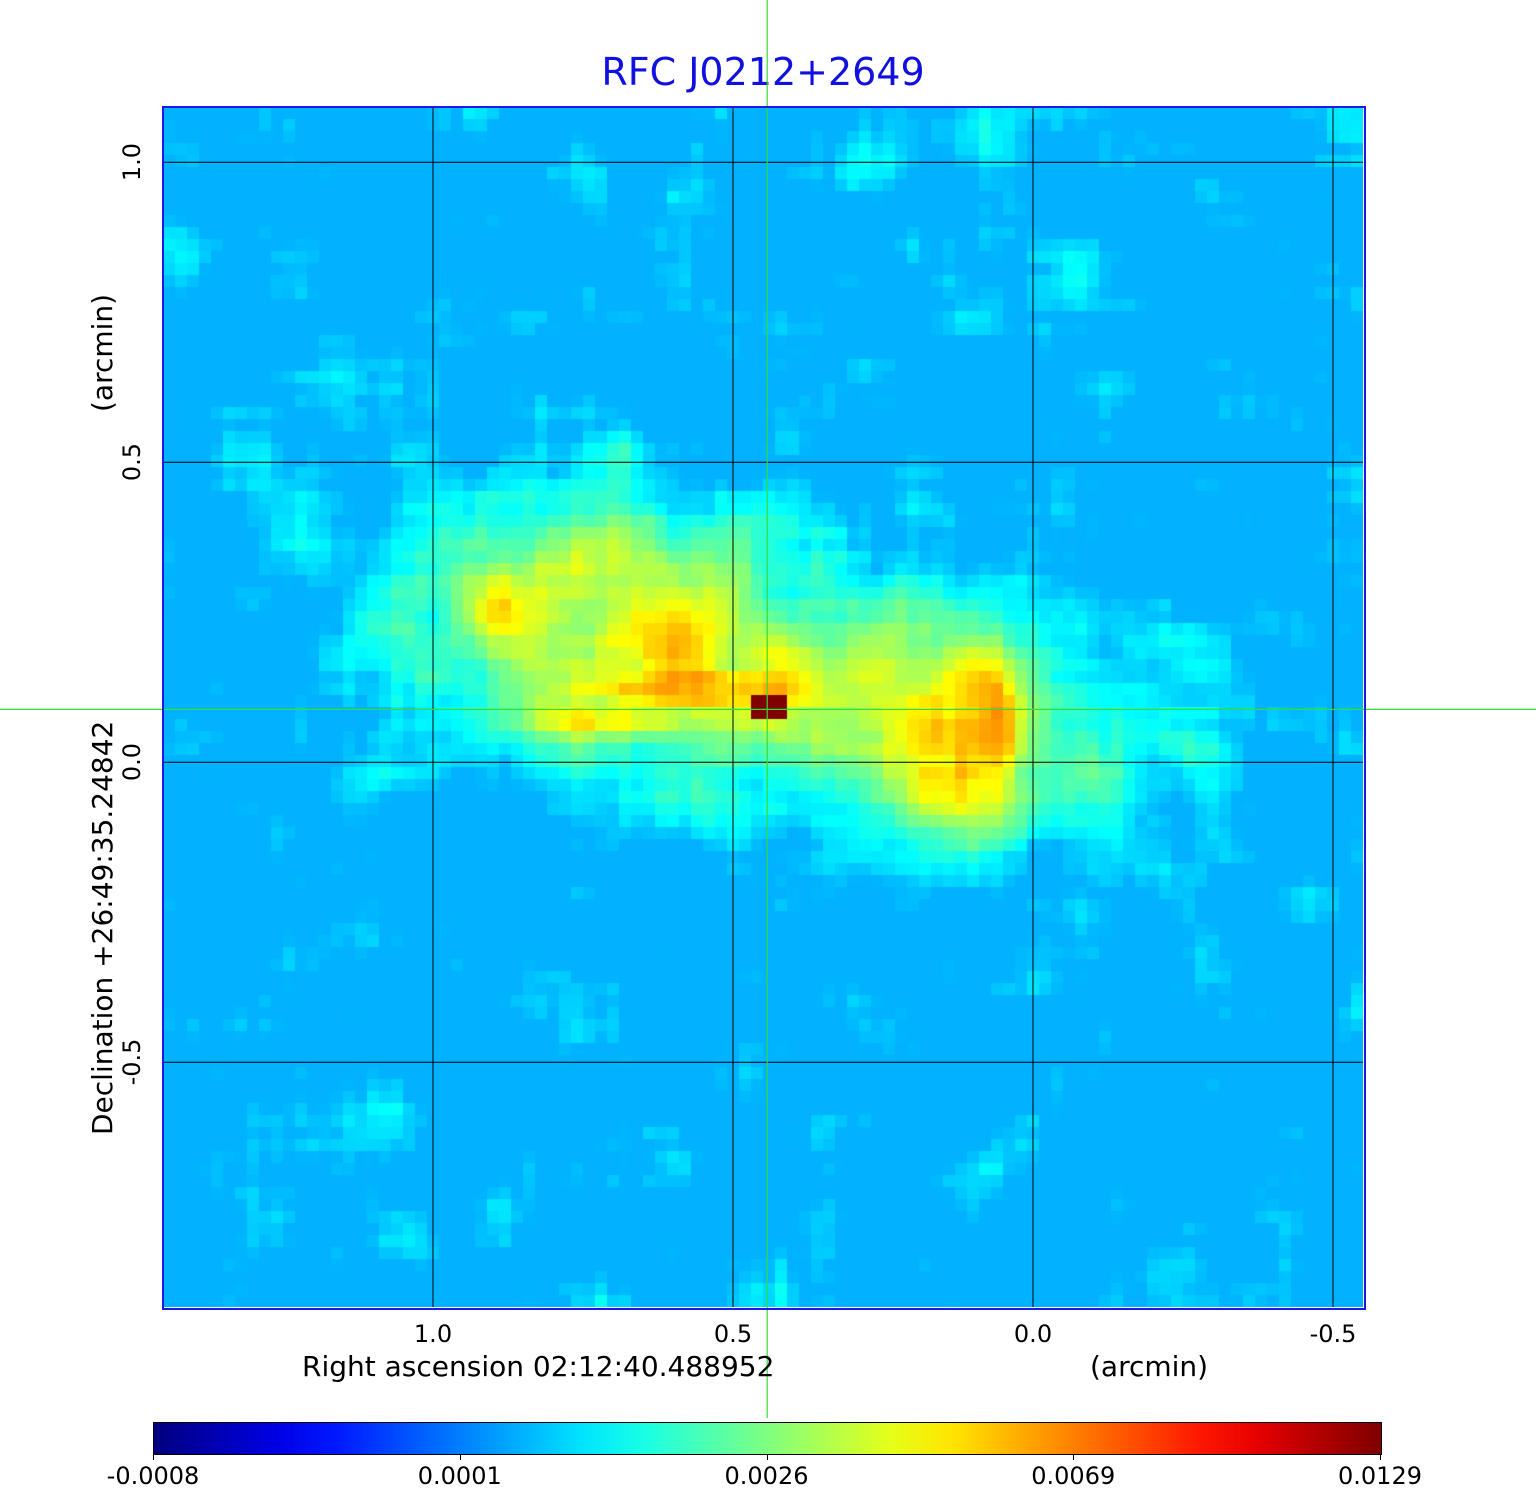 The height and width of the screenshot is (1511, 1536). Describe the element at coordinates (433, 1334) in the screenshot. I see `x-tick-label: 1.0` at that location.